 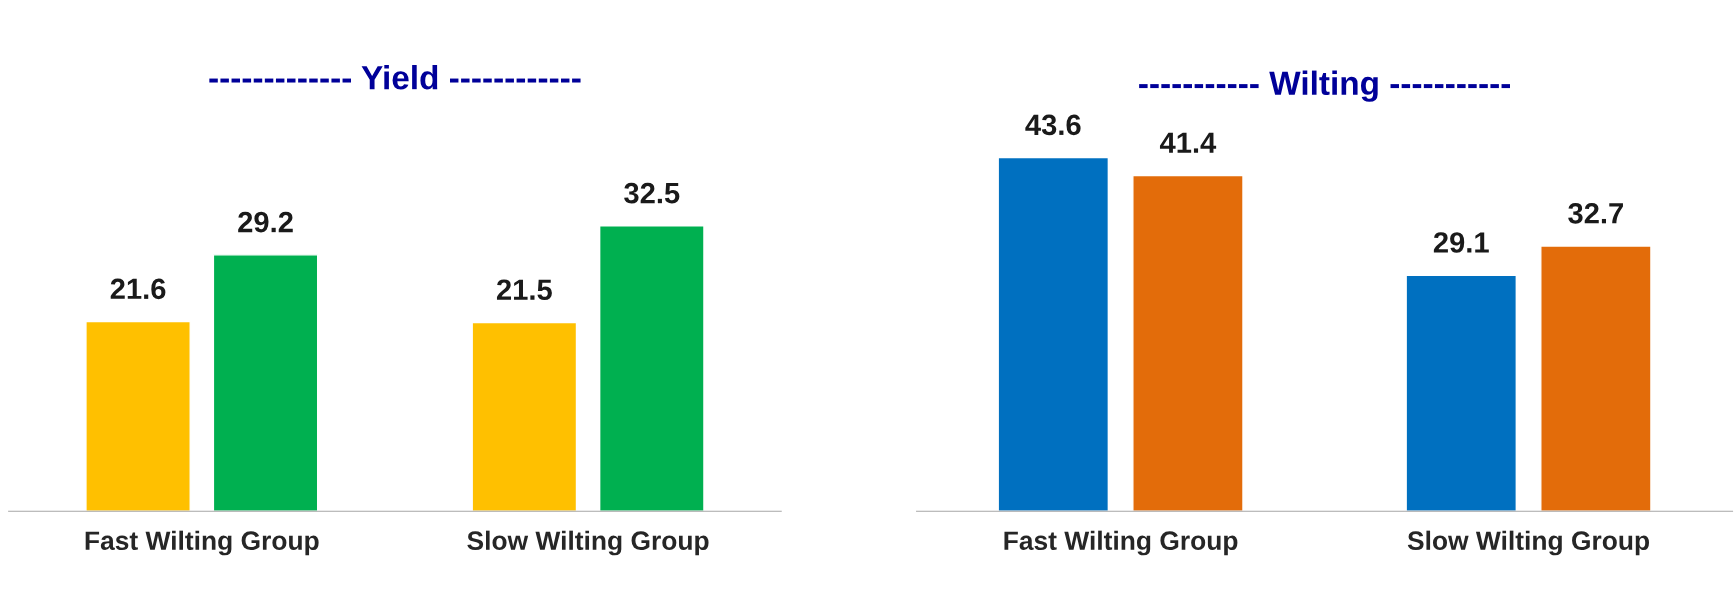 What do you see at coordinates (395, 77) in the screenshot?
I see `chart-title: ------------- Yield ------------` at bounding box center [395, 77].